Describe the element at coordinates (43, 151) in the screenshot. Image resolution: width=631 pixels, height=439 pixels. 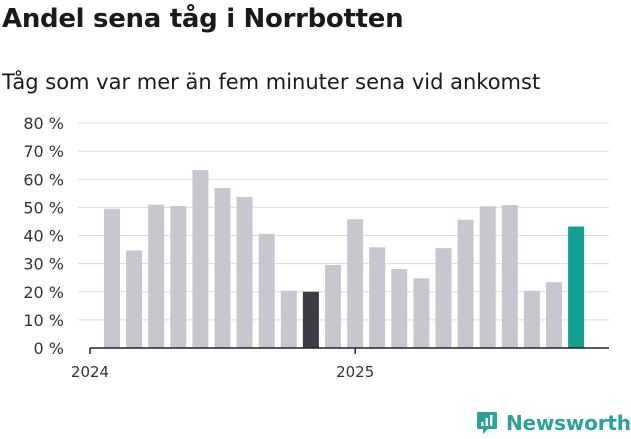
I see `y-tick-label: 70 %` at that location.